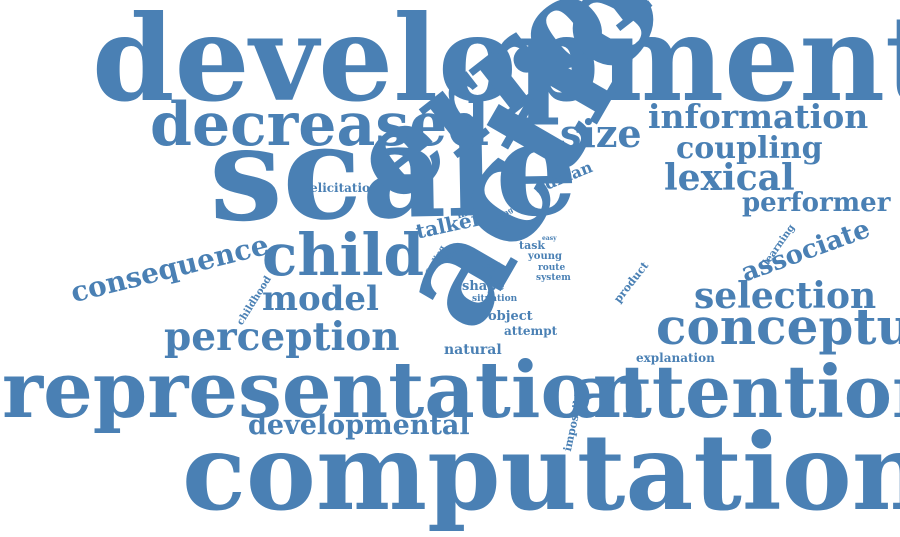 The width and height of the screenshot is (900, 537). I want to click on word-young: young, so click(545, 257).